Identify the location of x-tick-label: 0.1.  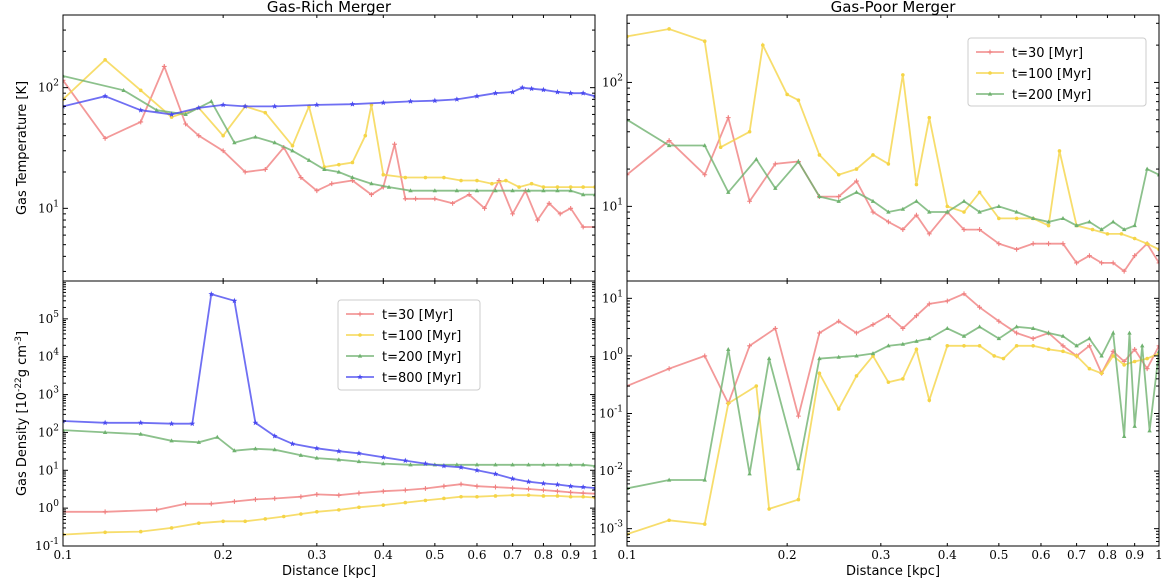
(62, 555).